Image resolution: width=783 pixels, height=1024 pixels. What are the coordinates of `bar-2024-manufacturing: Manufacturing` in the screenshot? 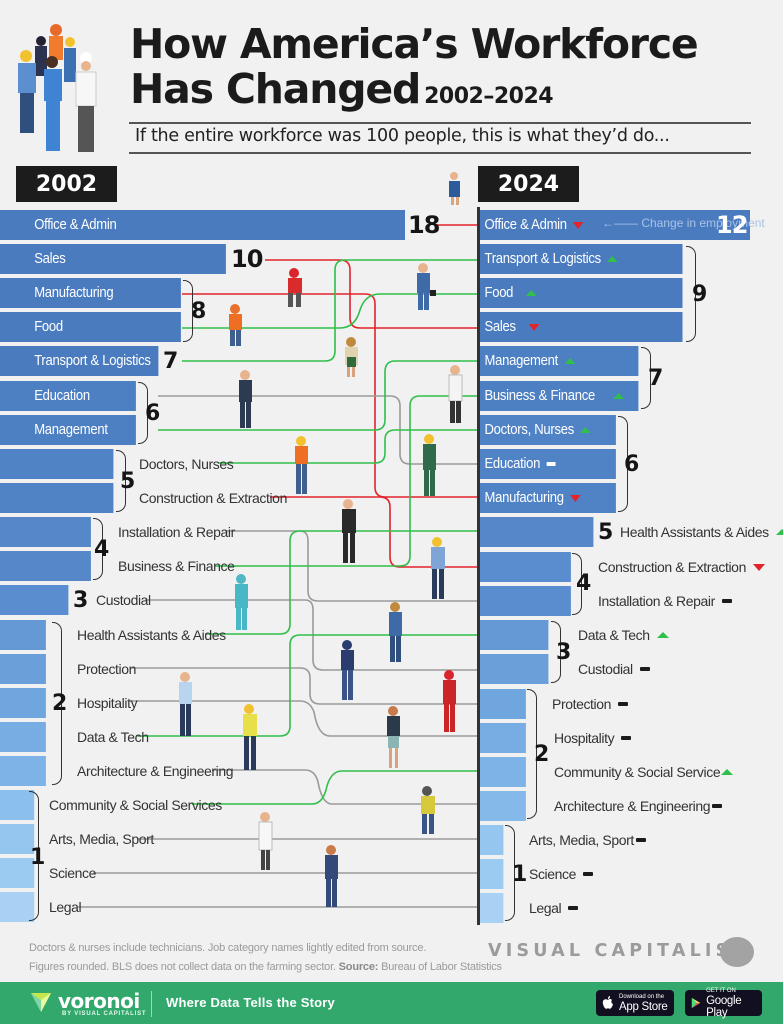 It's located at (548, 498).